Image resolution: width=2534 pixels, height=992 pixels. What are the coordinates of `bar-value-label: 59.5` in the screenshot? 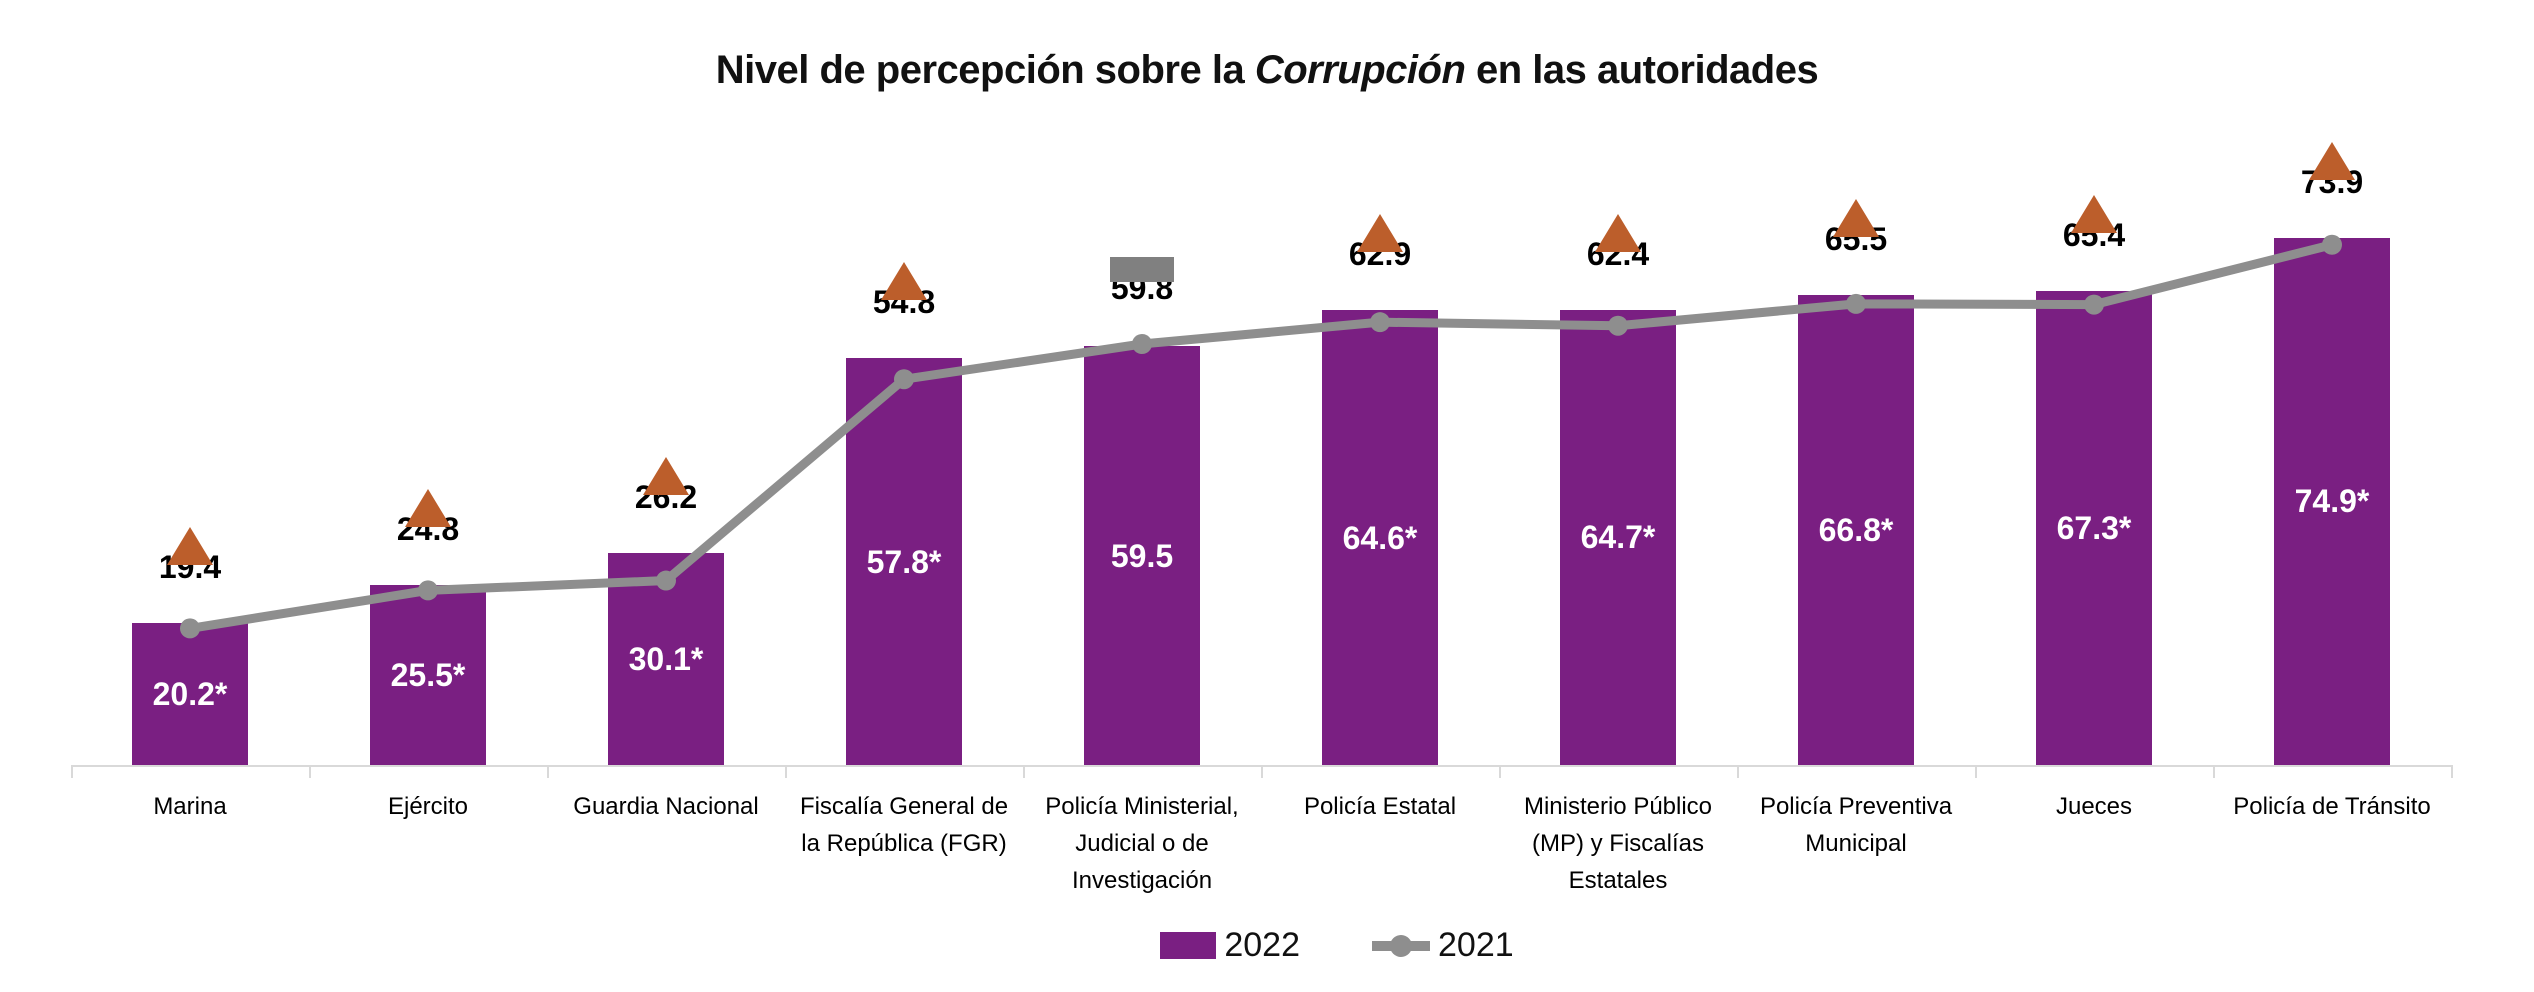 It's located at (1142, 555).